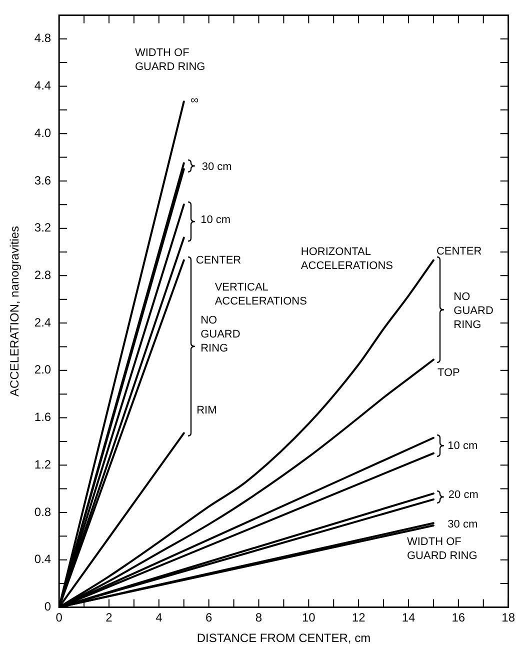  Describe the element at coordinates (43, 180) in the screenshot. I see `y-tick-label: 3.6` at that location.